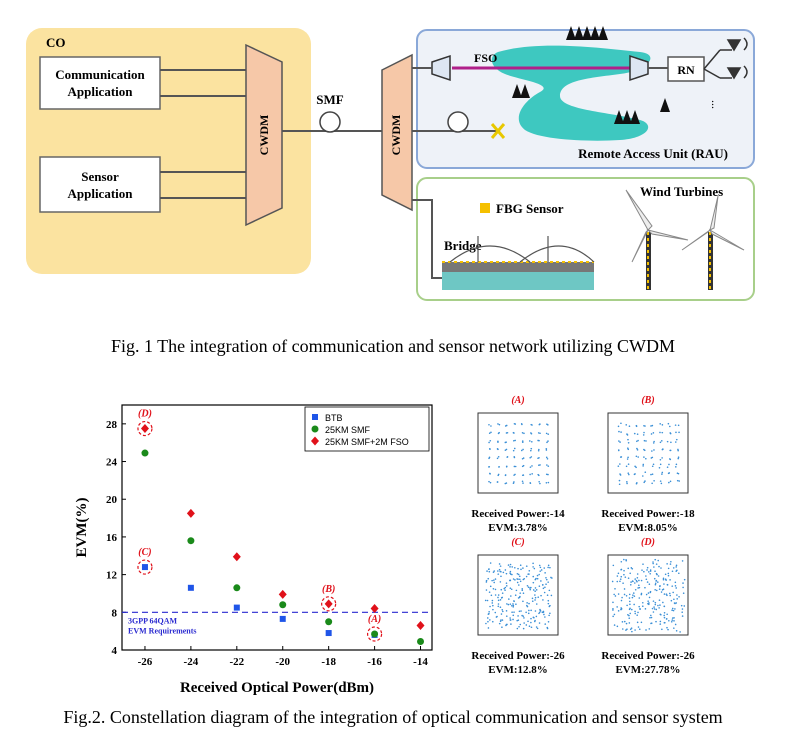 The image size is (786, 746). Describe the element at coordinates (162, 630) in the screenshot. I see `threshold-label-line2: EVM Requirements` at that location.